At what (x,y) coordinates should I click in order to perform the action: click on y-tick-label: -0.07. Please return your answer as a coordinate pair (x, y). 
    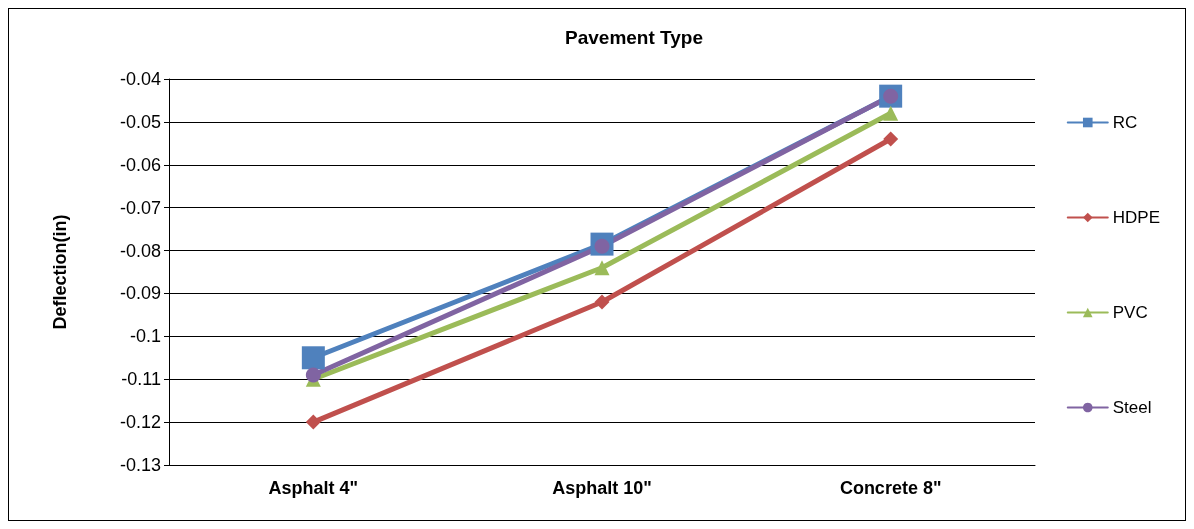
    Looking at the image, I should click on (140, 207).